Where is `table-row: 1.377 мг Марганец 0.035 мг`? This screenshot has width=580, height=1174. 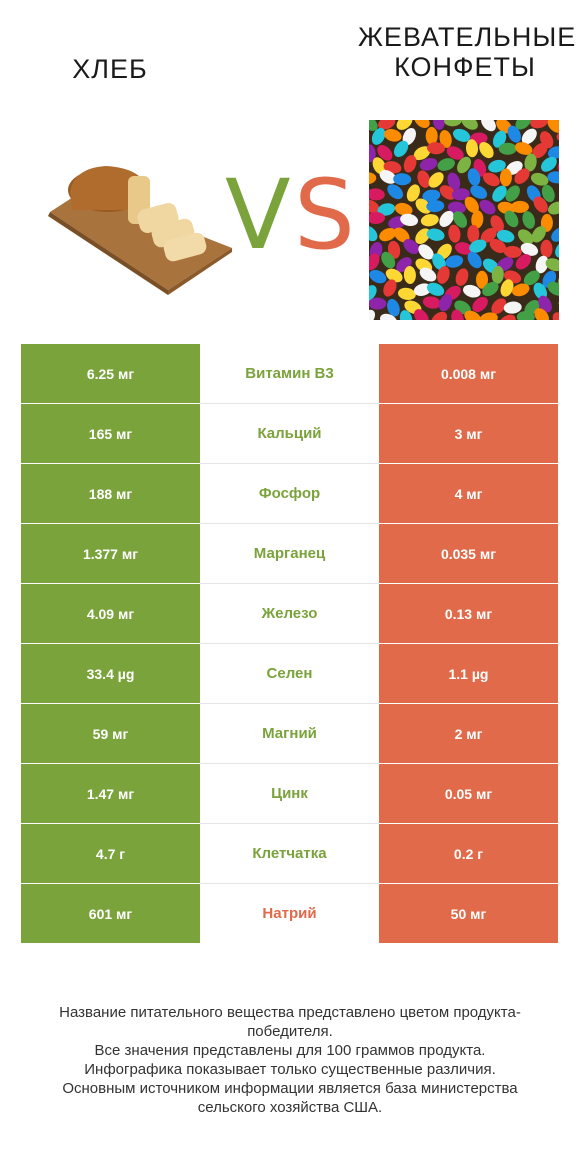
table-row: 1.377 мг Марганец 0.035 мг is located at coordinates (289, 554).